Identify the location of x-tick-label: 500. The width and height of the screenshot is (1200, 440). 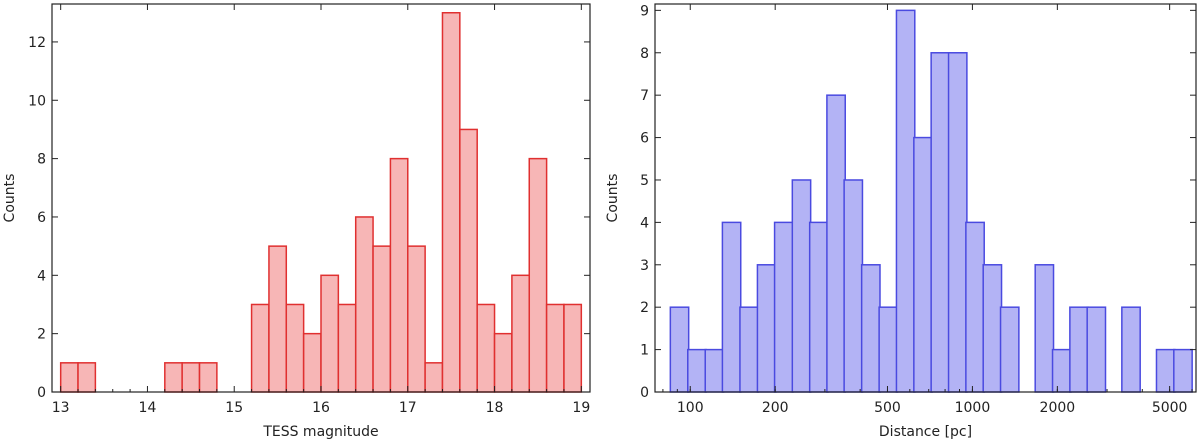
(887, 408).